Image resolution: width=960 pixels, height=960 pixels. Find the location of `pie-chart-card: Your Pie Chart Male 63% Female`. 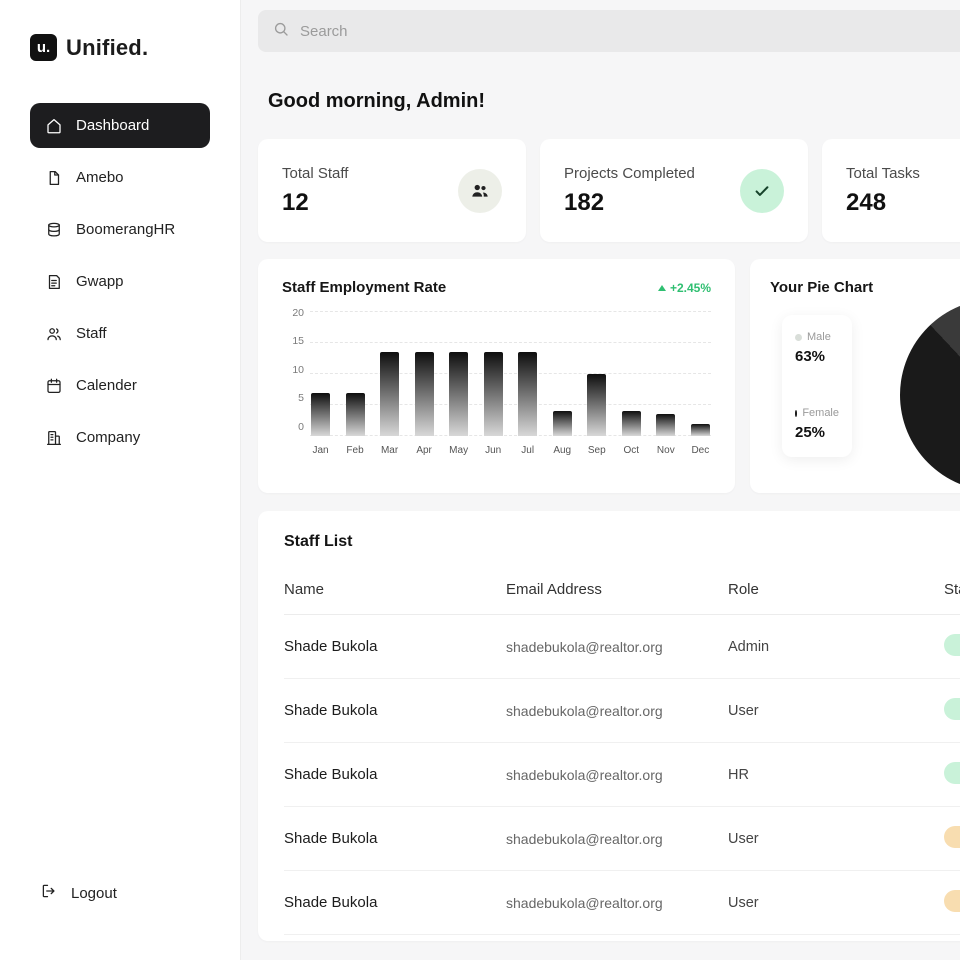

pie-chart-card: Your Pie Chart Male 63% Female is located at coordinates (855, 376).